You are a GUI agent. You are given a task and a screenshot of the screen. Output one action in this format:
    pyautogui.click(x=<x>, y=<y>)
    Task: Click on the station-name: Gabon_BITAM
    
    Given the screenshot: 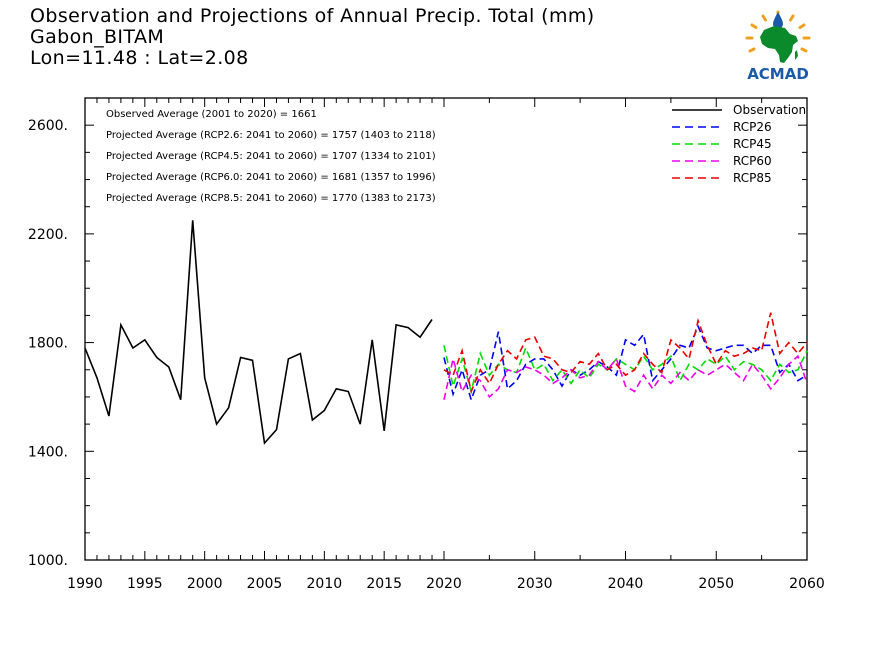 What is the action you would take?
    pyautogui.click(x=97, y=37)
    